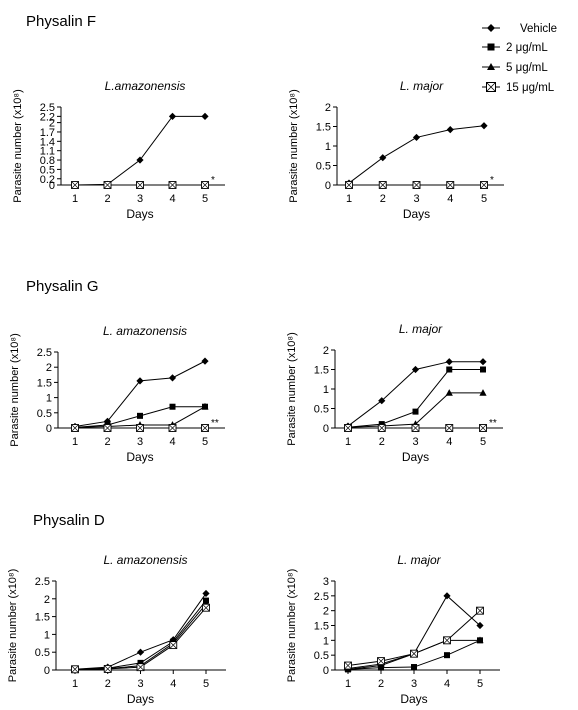  I want to click on y-tick-label: 3, so click(326, 582).